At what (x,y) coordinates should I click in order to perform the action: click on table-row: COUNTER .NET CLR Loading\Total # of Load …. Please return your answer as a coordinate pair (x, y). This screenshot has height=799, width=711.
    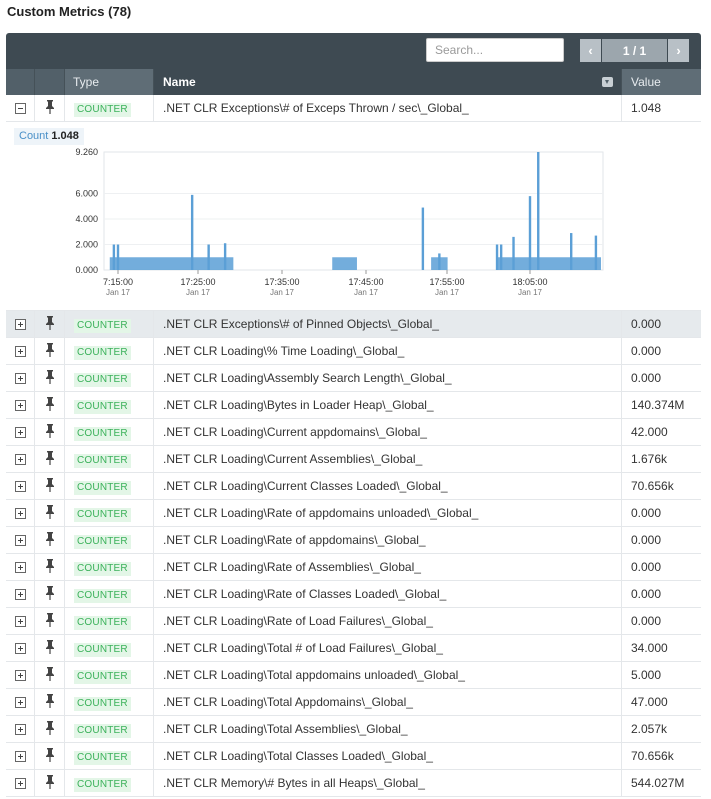
    Looking at the image, I should click on (353, 648).